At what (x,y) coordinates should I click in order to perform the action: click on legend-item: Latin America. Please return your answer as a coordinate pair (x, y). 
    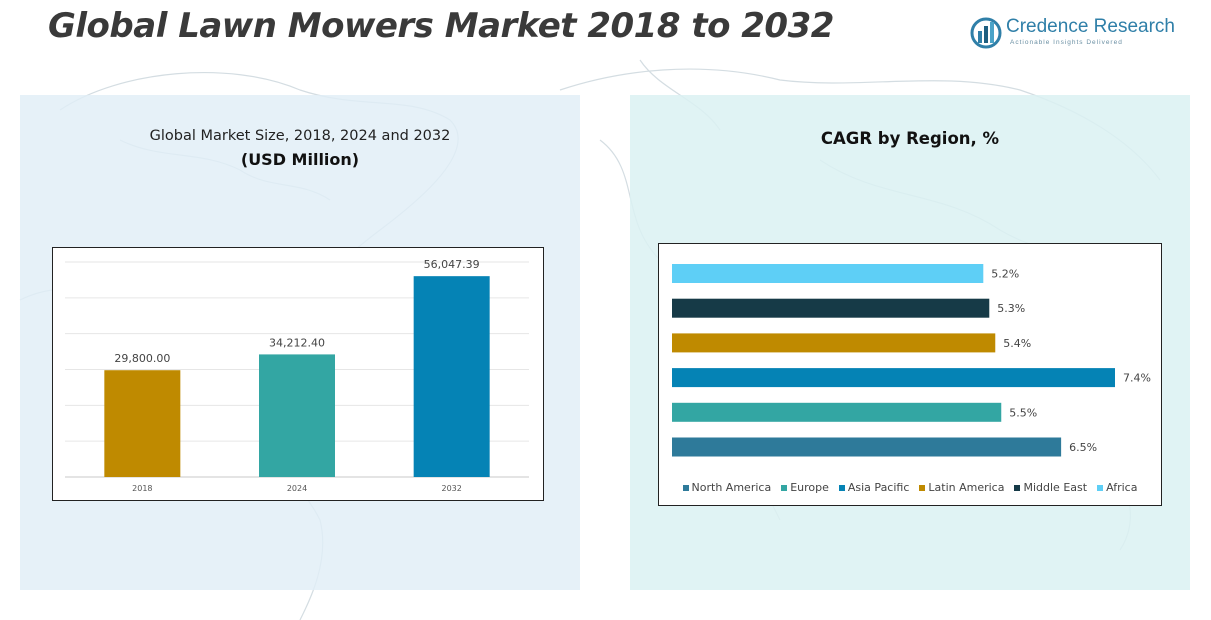
    Looking at the image, I should click on (961, 487).